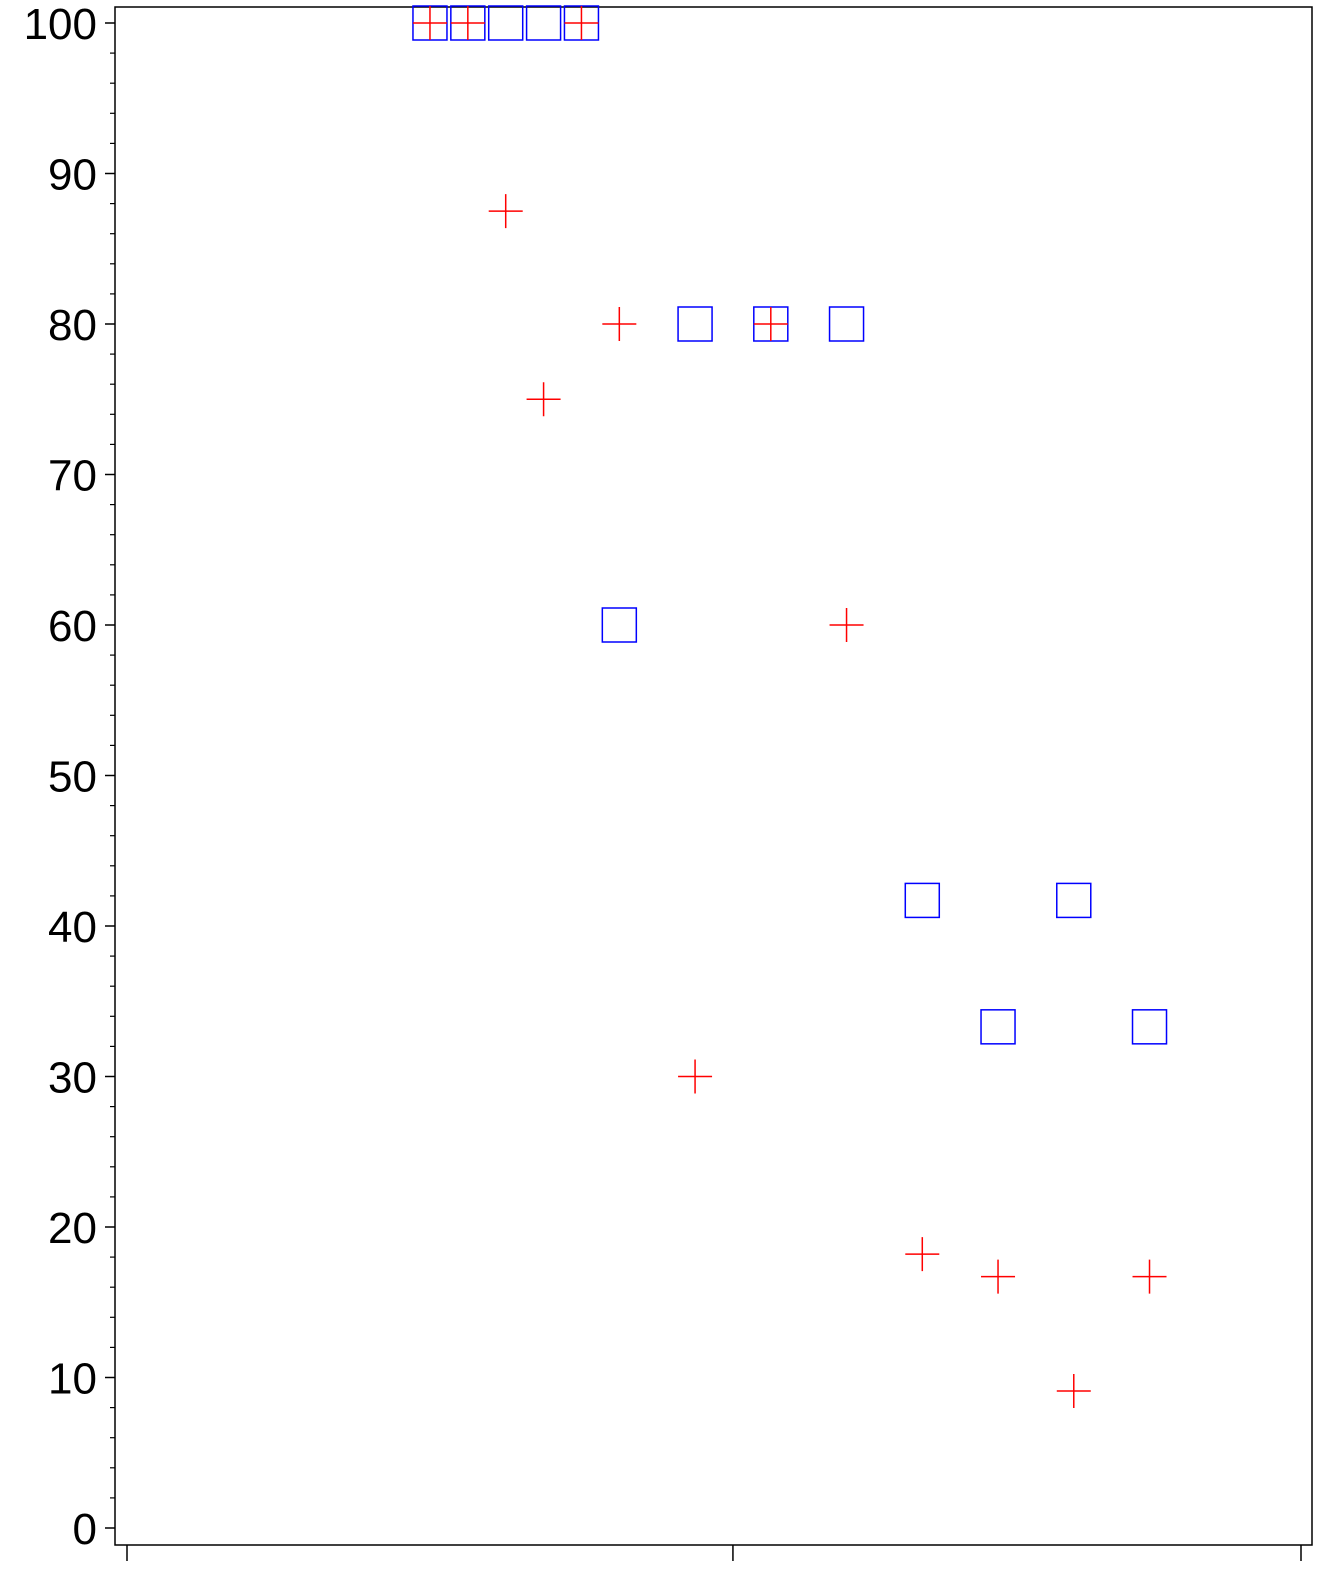 This screenshot has height=1575, width=1331. What do you see at coordinates (72, 1078) in the screenshot?
I see `y-tick-label: 30` at bounding box center [72, 1078].